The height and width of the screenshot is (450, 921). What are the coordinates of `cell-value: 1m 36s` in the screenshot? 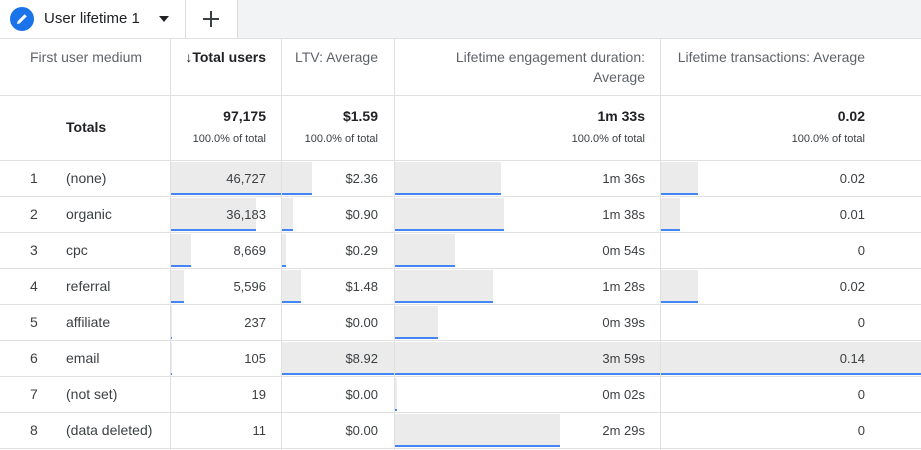 It's located at (623, 178).